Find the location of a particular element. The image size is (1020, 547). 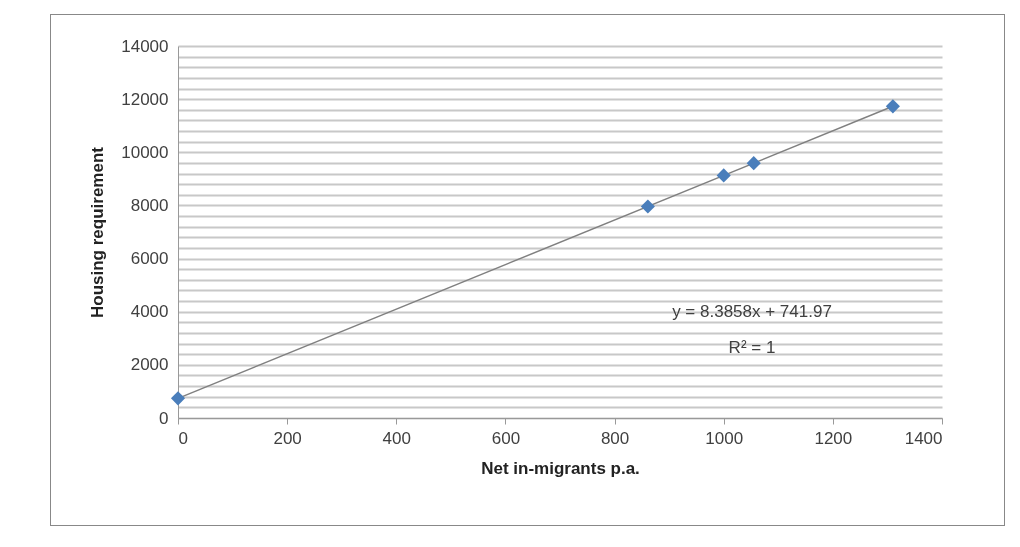

x-tick-label: 200 is located at coordinates (287, 438).